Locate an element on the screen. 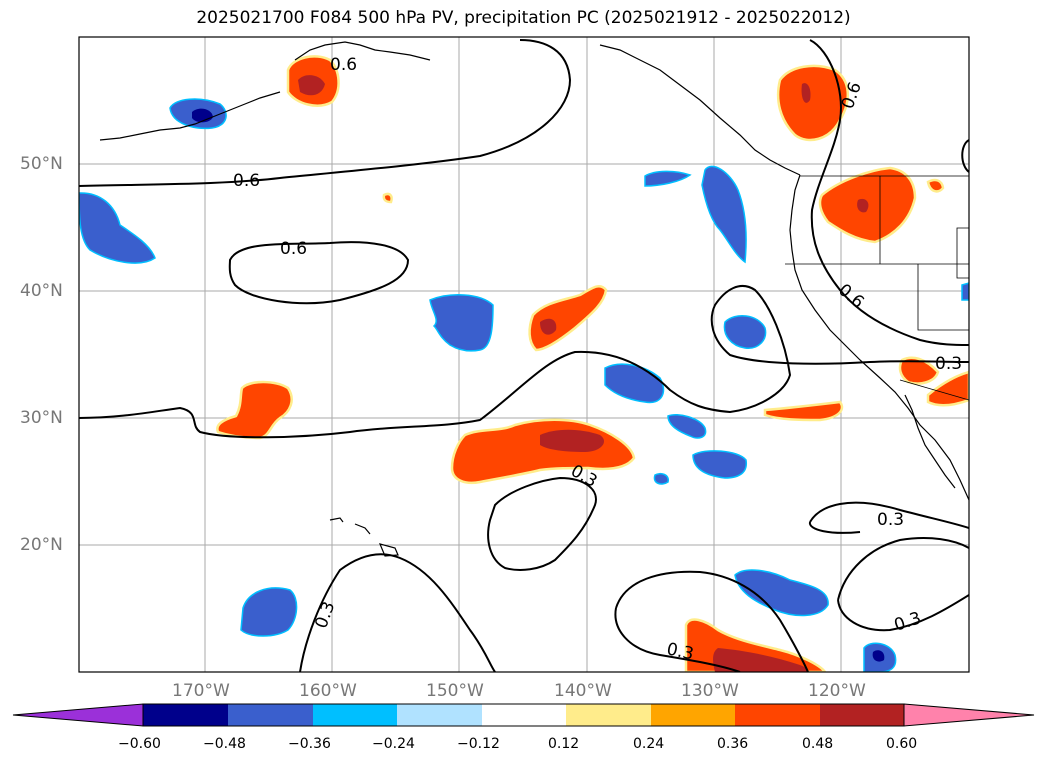 The height and width of the screenshot is (765, 1047). colorbar-tick-label: 0.24 is located at coordinates (649, 744).